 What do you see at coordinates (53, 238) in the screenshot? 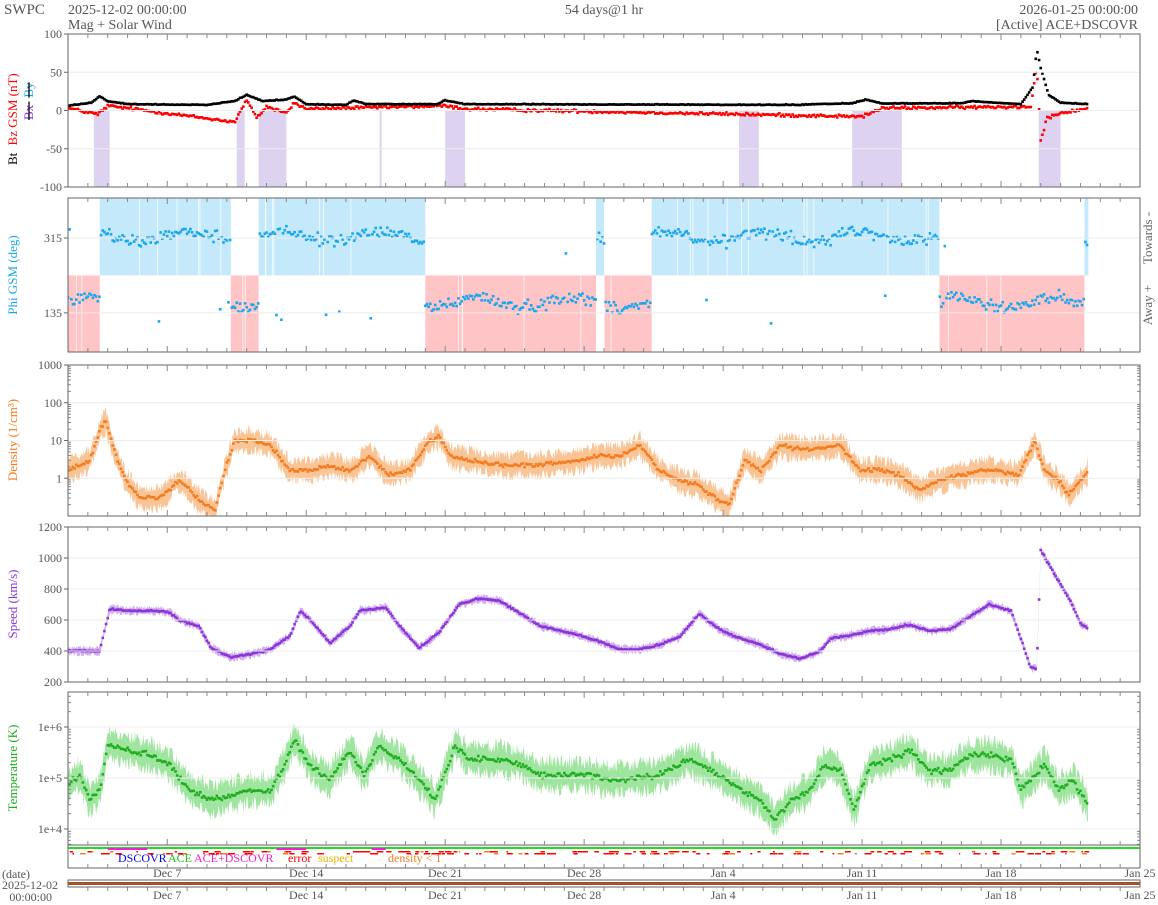
I see `phi-y-tick-label: 315` at bounding box center [53, 238].